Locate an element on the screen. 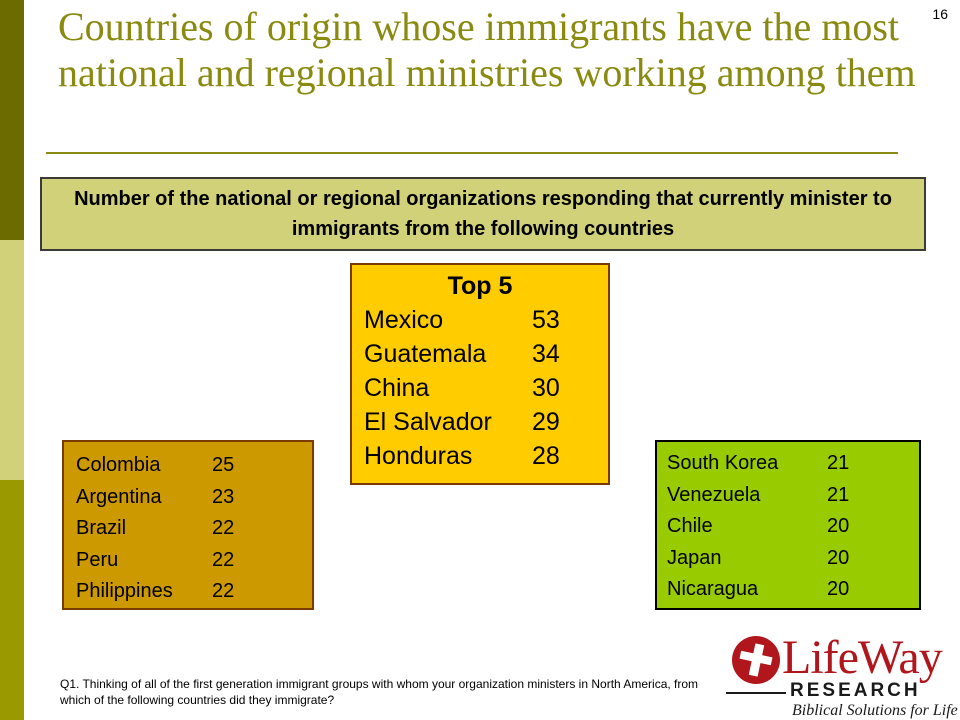  country-label: Philippines is located at coordinates (124, 591).